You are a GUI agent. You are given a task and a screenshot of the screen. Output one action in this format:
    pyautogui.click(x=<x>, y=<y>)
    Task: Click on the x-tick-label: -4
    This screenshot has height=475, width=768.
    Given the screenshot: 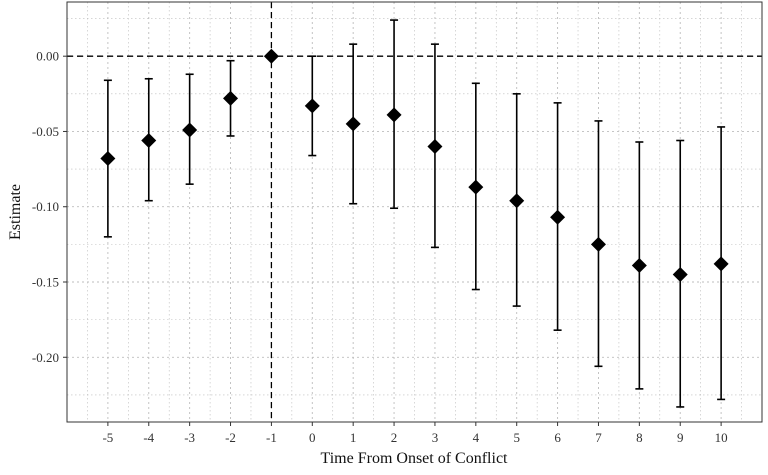 What is the action you would take?
    pyautogui.click(x=148, y=437)
    